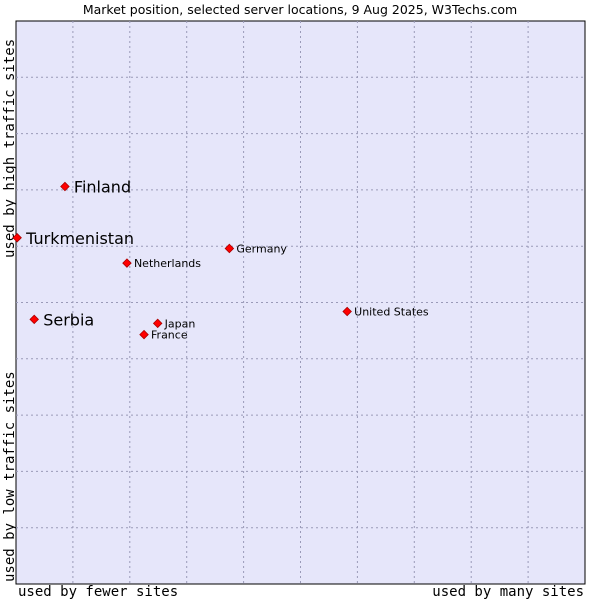  Describe the element at coordinates (98, 592) in the screenshot. I see `x-axis-label-left: used by fewer sites` at that location.